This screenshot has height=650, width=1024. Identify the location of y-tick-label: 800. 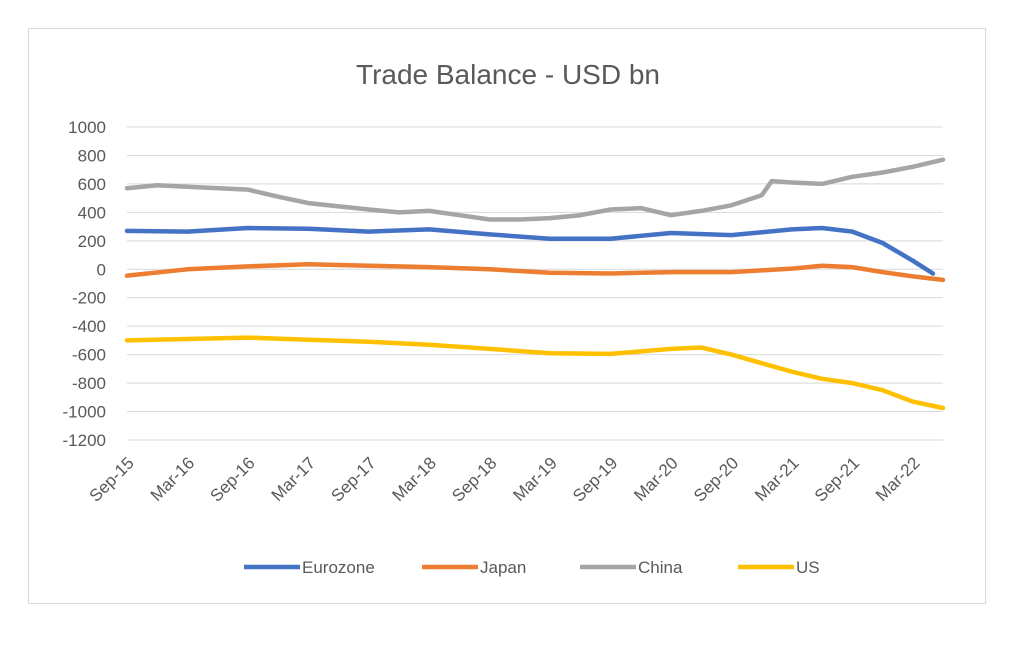
(92, 155).